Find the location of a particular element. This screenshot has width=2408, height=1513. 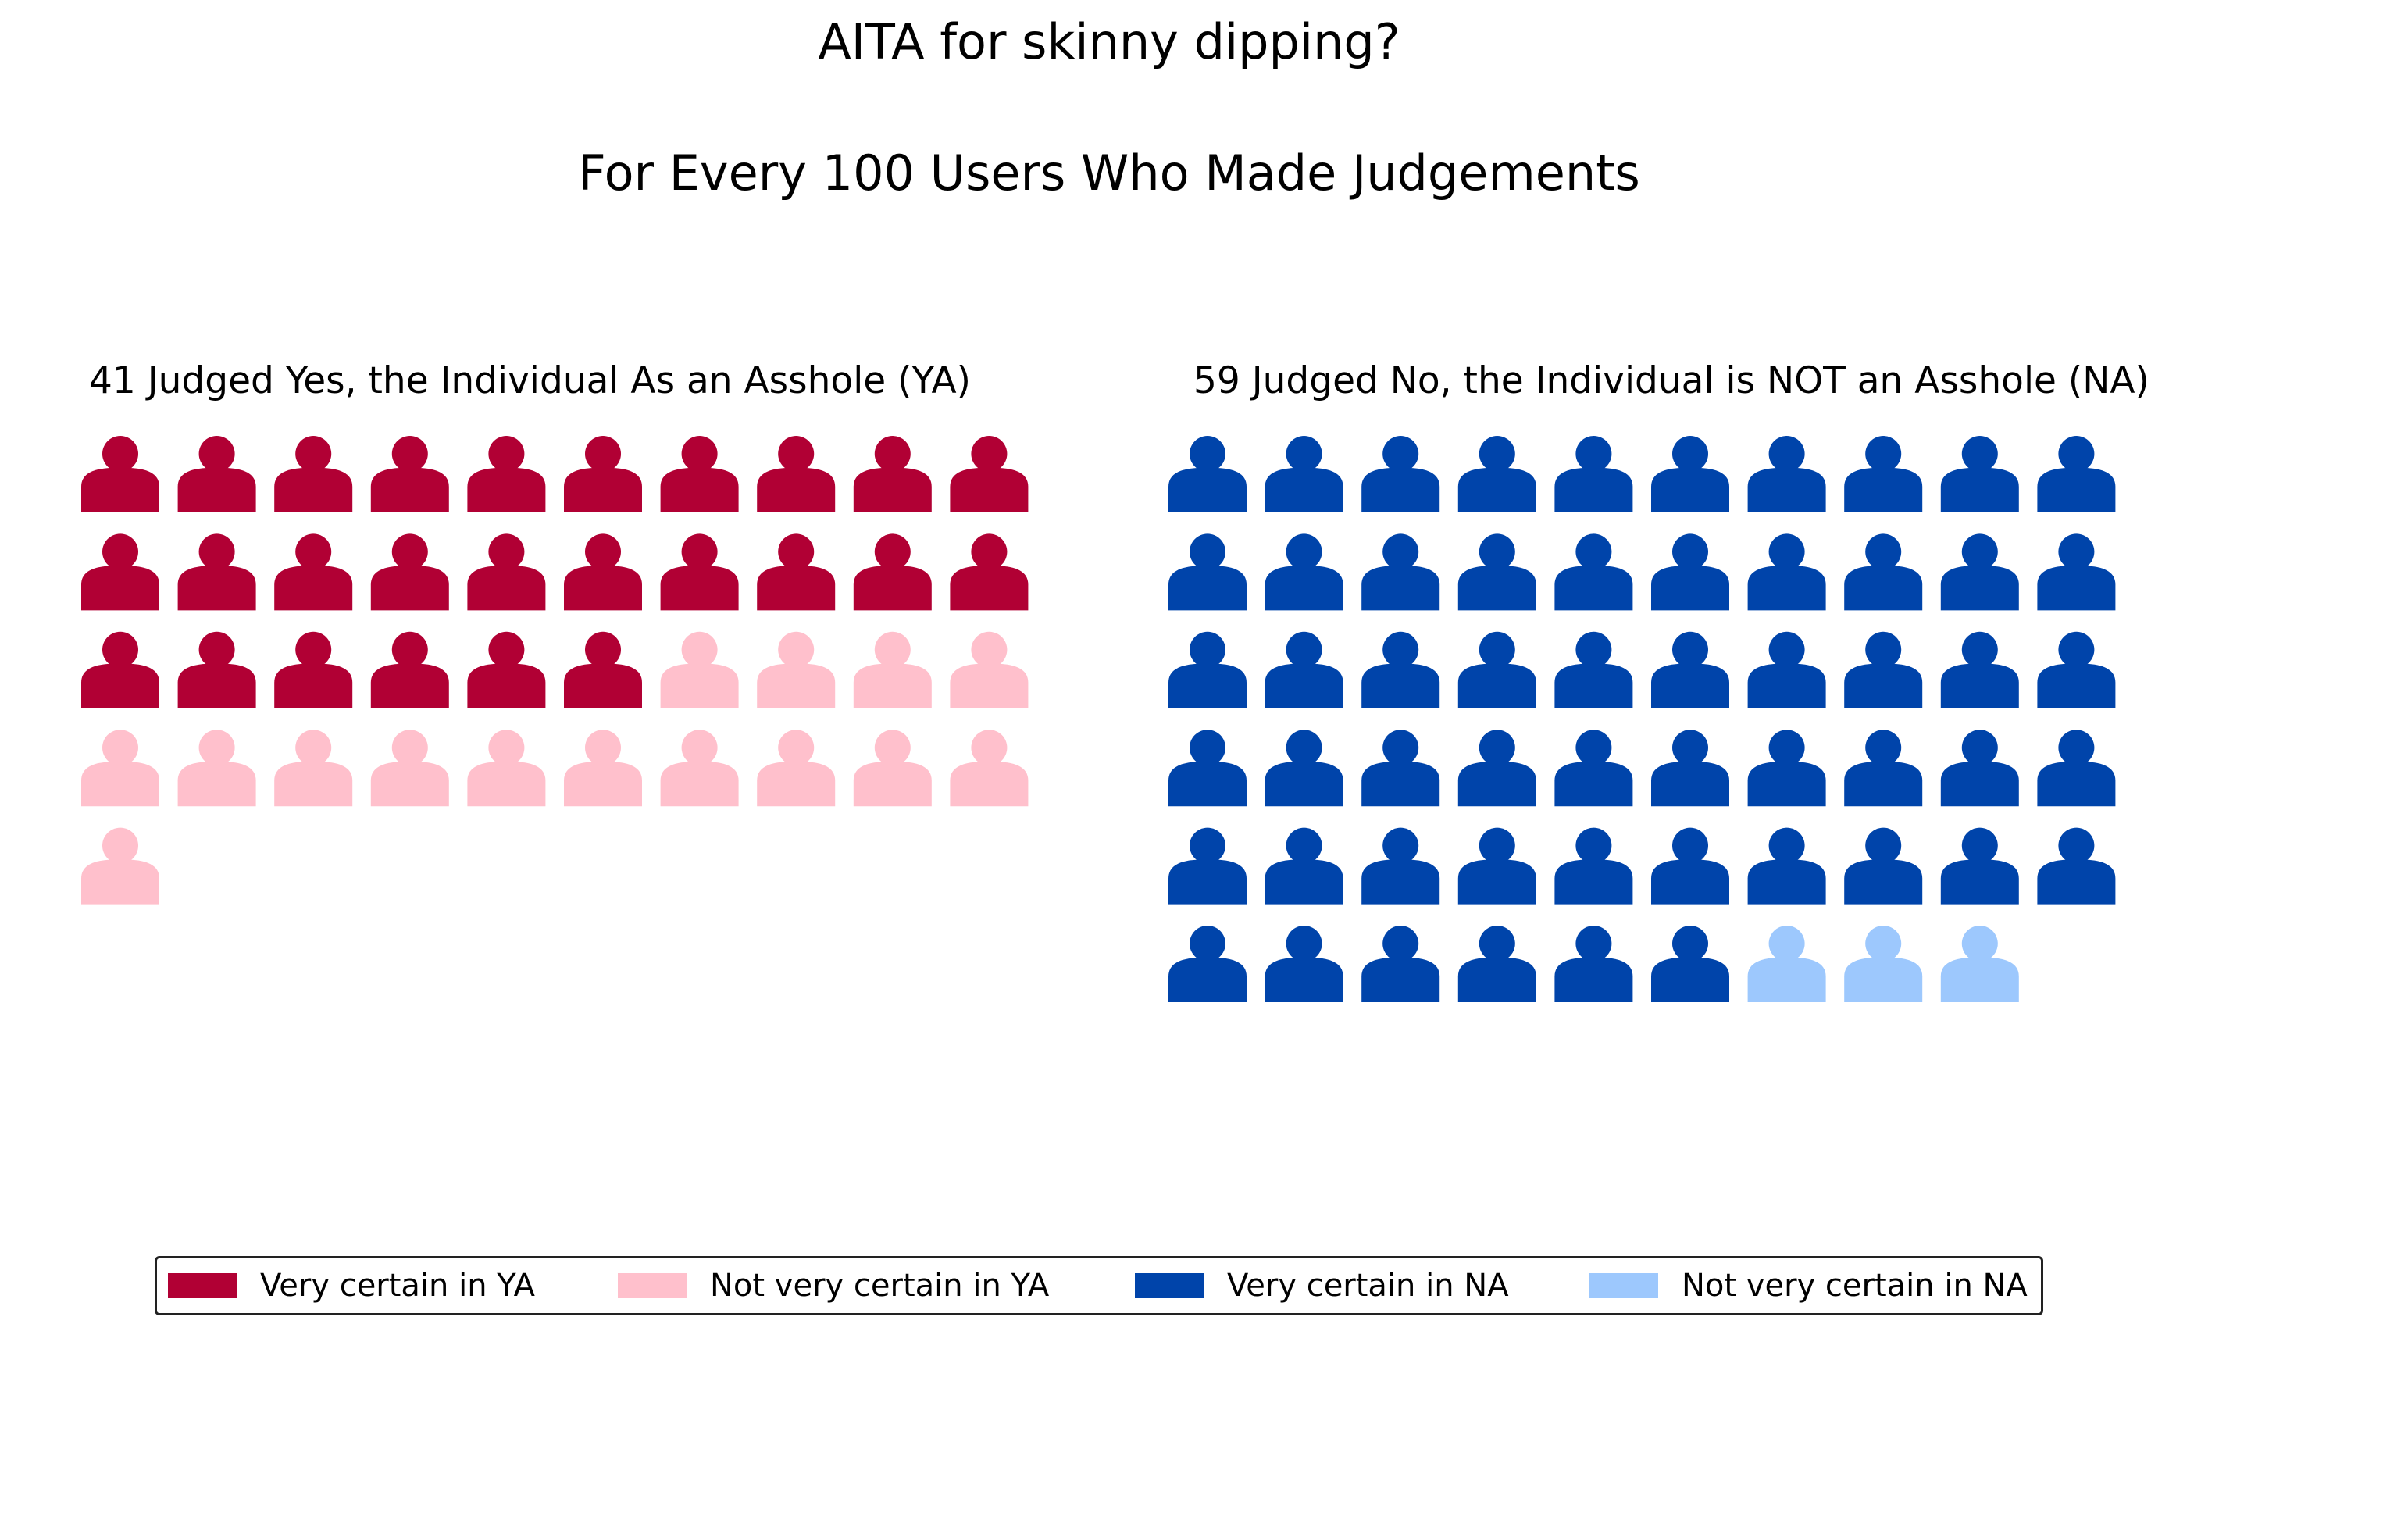

legend-item-very-certain-ya: Very certain in YA is located at coordinates (351, 1285).